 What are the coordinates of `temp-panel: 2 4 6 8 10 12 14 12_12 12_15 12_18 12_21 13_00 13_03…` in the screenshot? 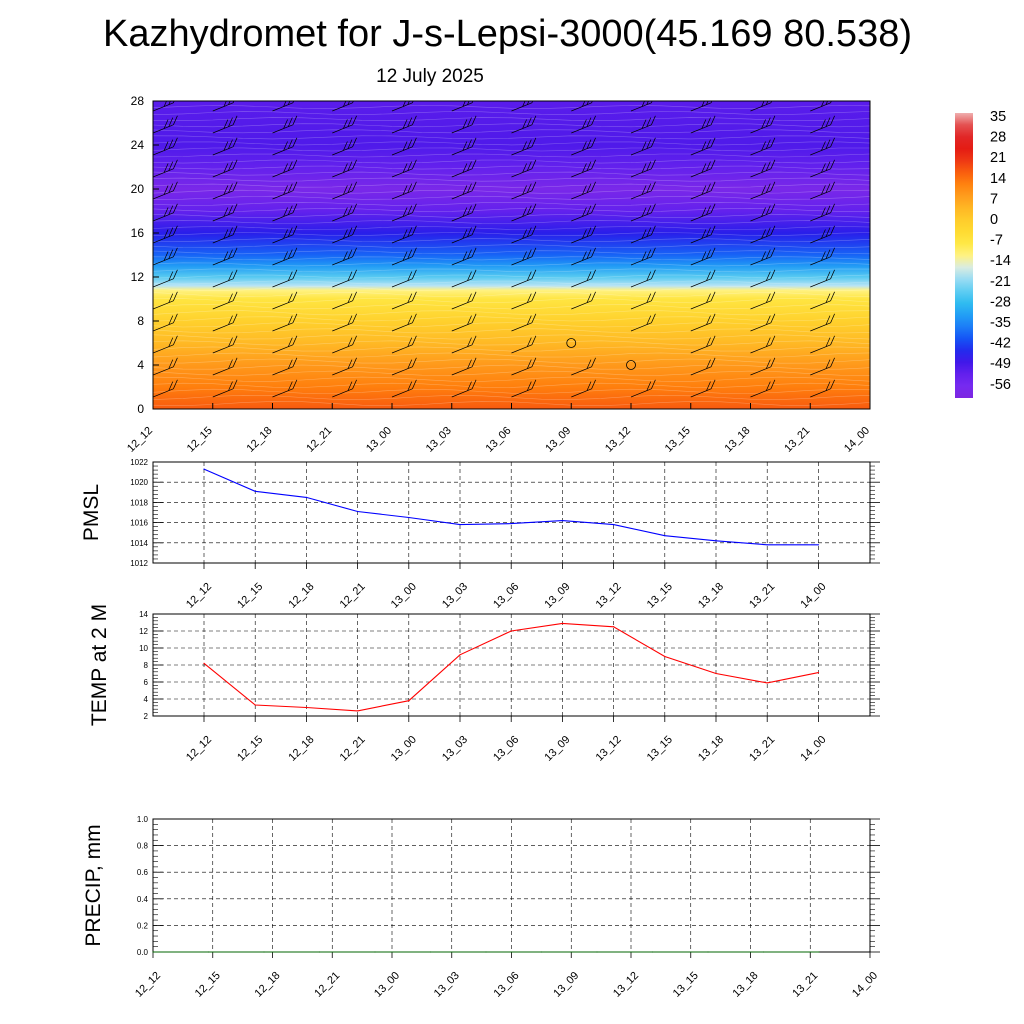 It's located at (484, 684).